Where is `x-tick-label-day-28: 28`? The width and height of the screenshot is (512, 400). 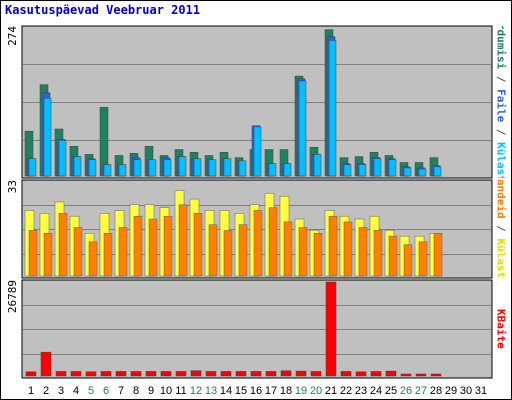
x-tick-label-day-28: 28 is located at coordinates (436, 391).